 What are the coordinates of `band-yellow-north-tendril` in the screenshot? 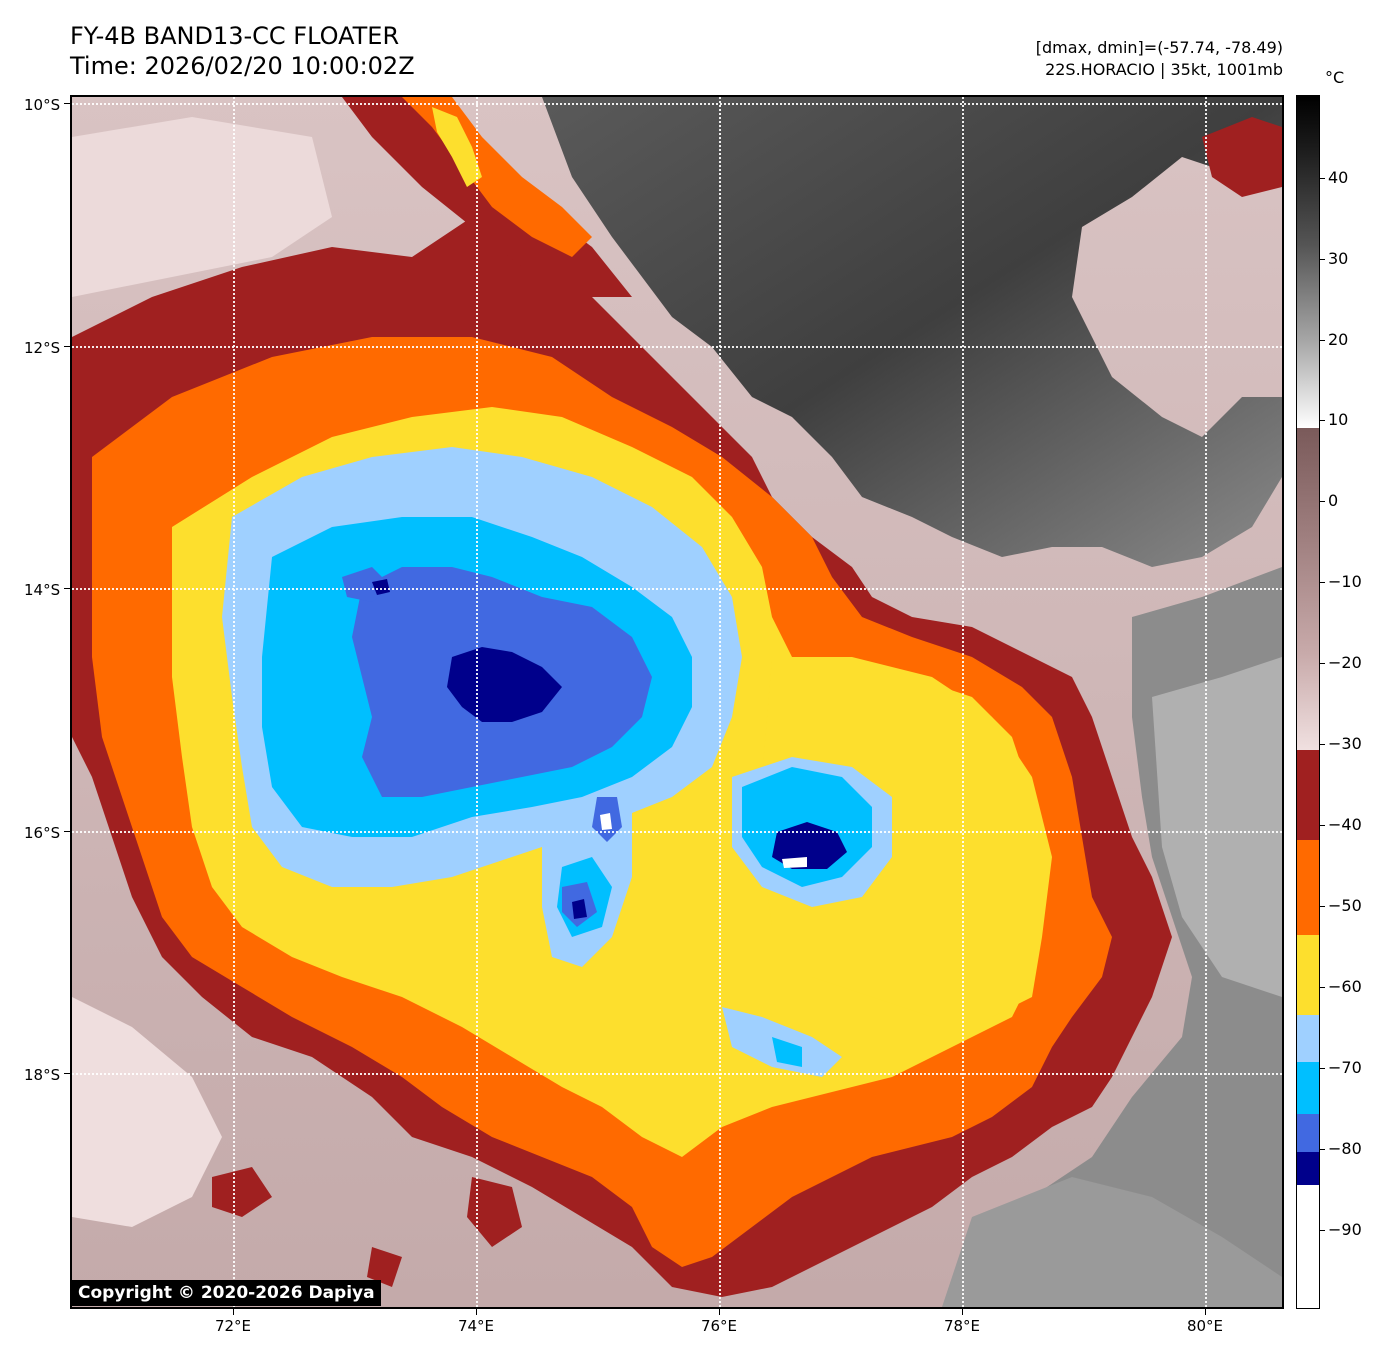 It's located at (457, 147).